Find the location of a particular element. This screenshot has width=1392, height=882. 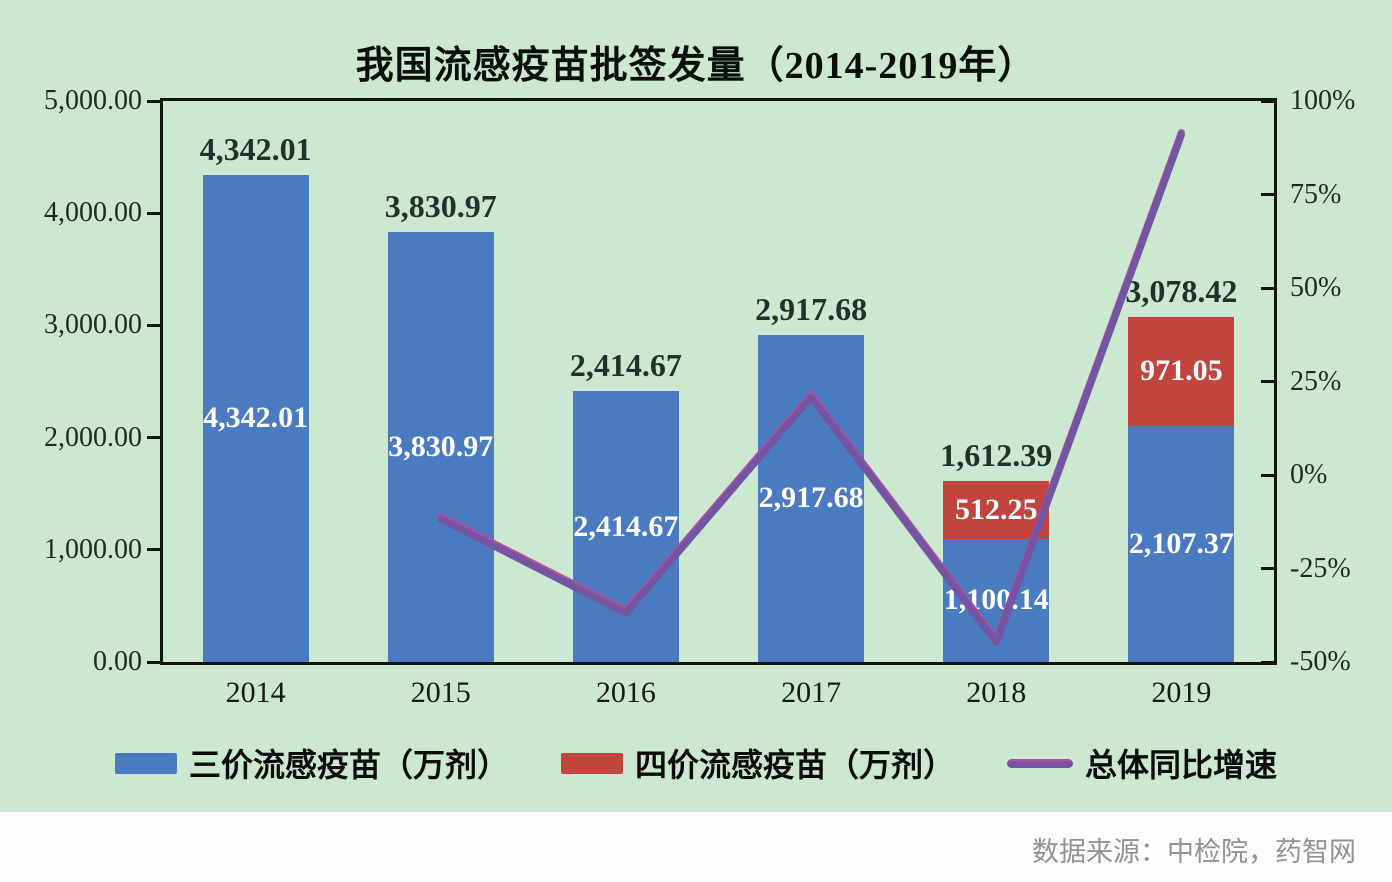

legend-item-quadrivalent: 四价流感疫苗（万剂） is located at coordinates (757, 763).